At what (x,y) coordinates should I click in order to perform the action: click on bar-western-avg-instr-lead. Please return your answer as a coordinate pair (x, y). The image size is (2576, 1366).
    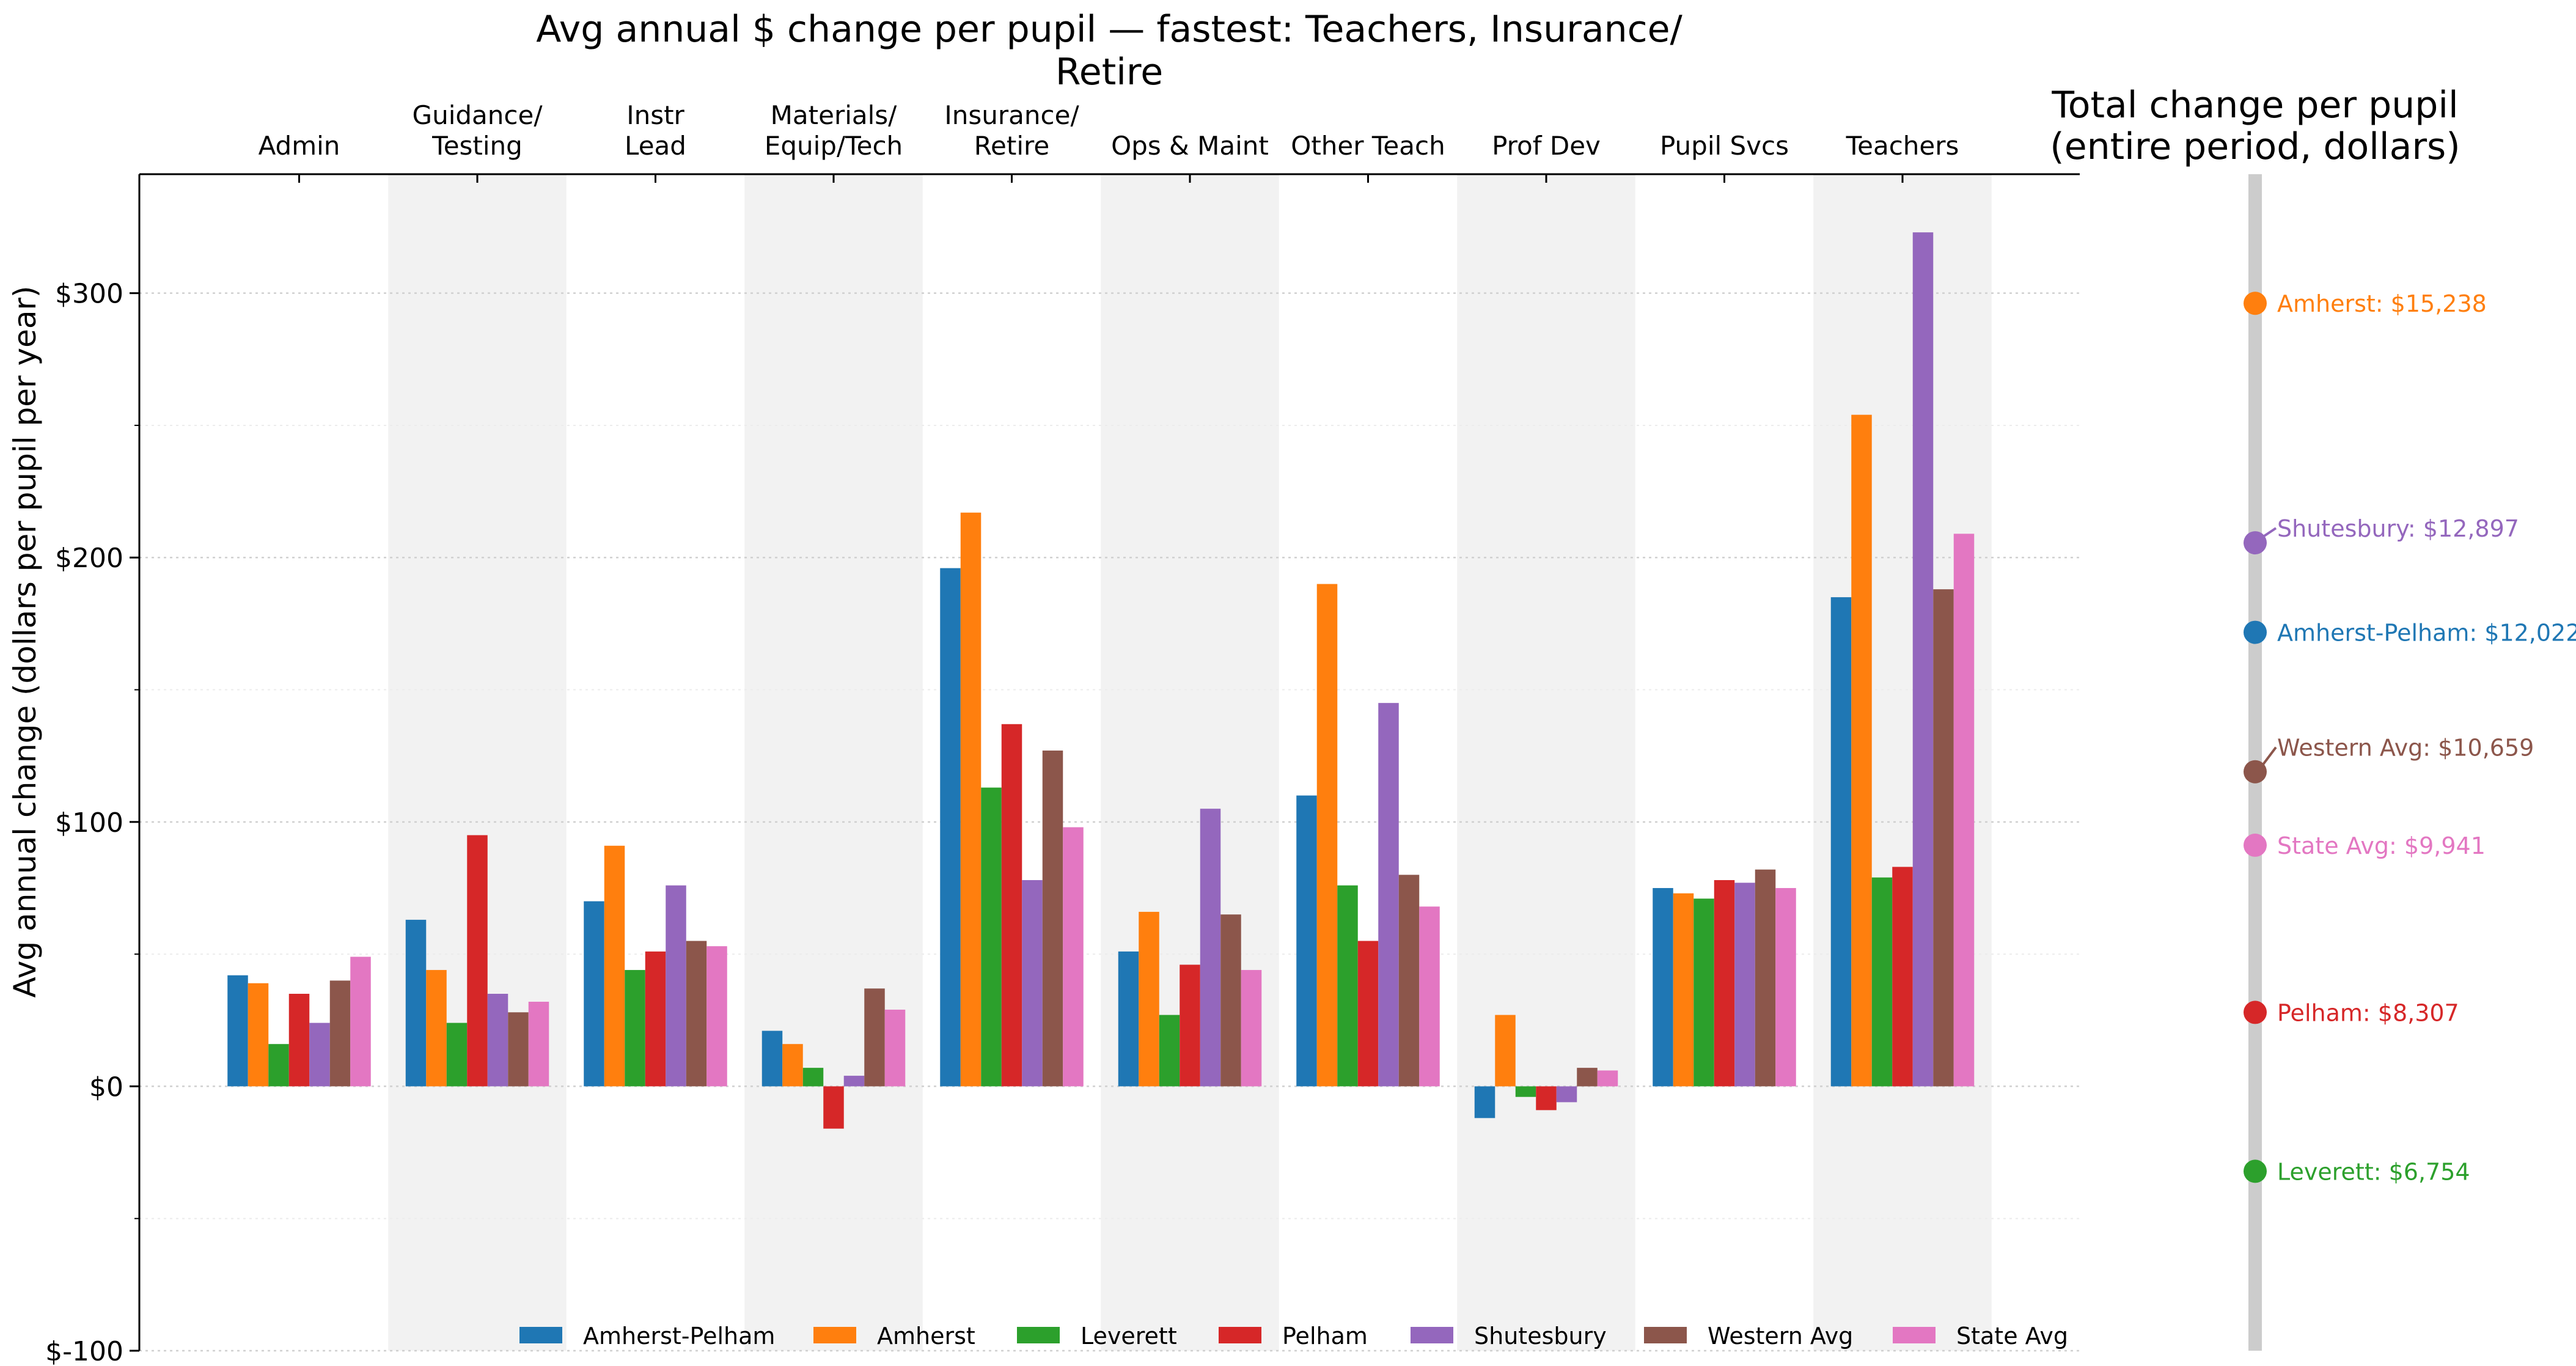
    Looking at the image, I should click on (696, 1014).